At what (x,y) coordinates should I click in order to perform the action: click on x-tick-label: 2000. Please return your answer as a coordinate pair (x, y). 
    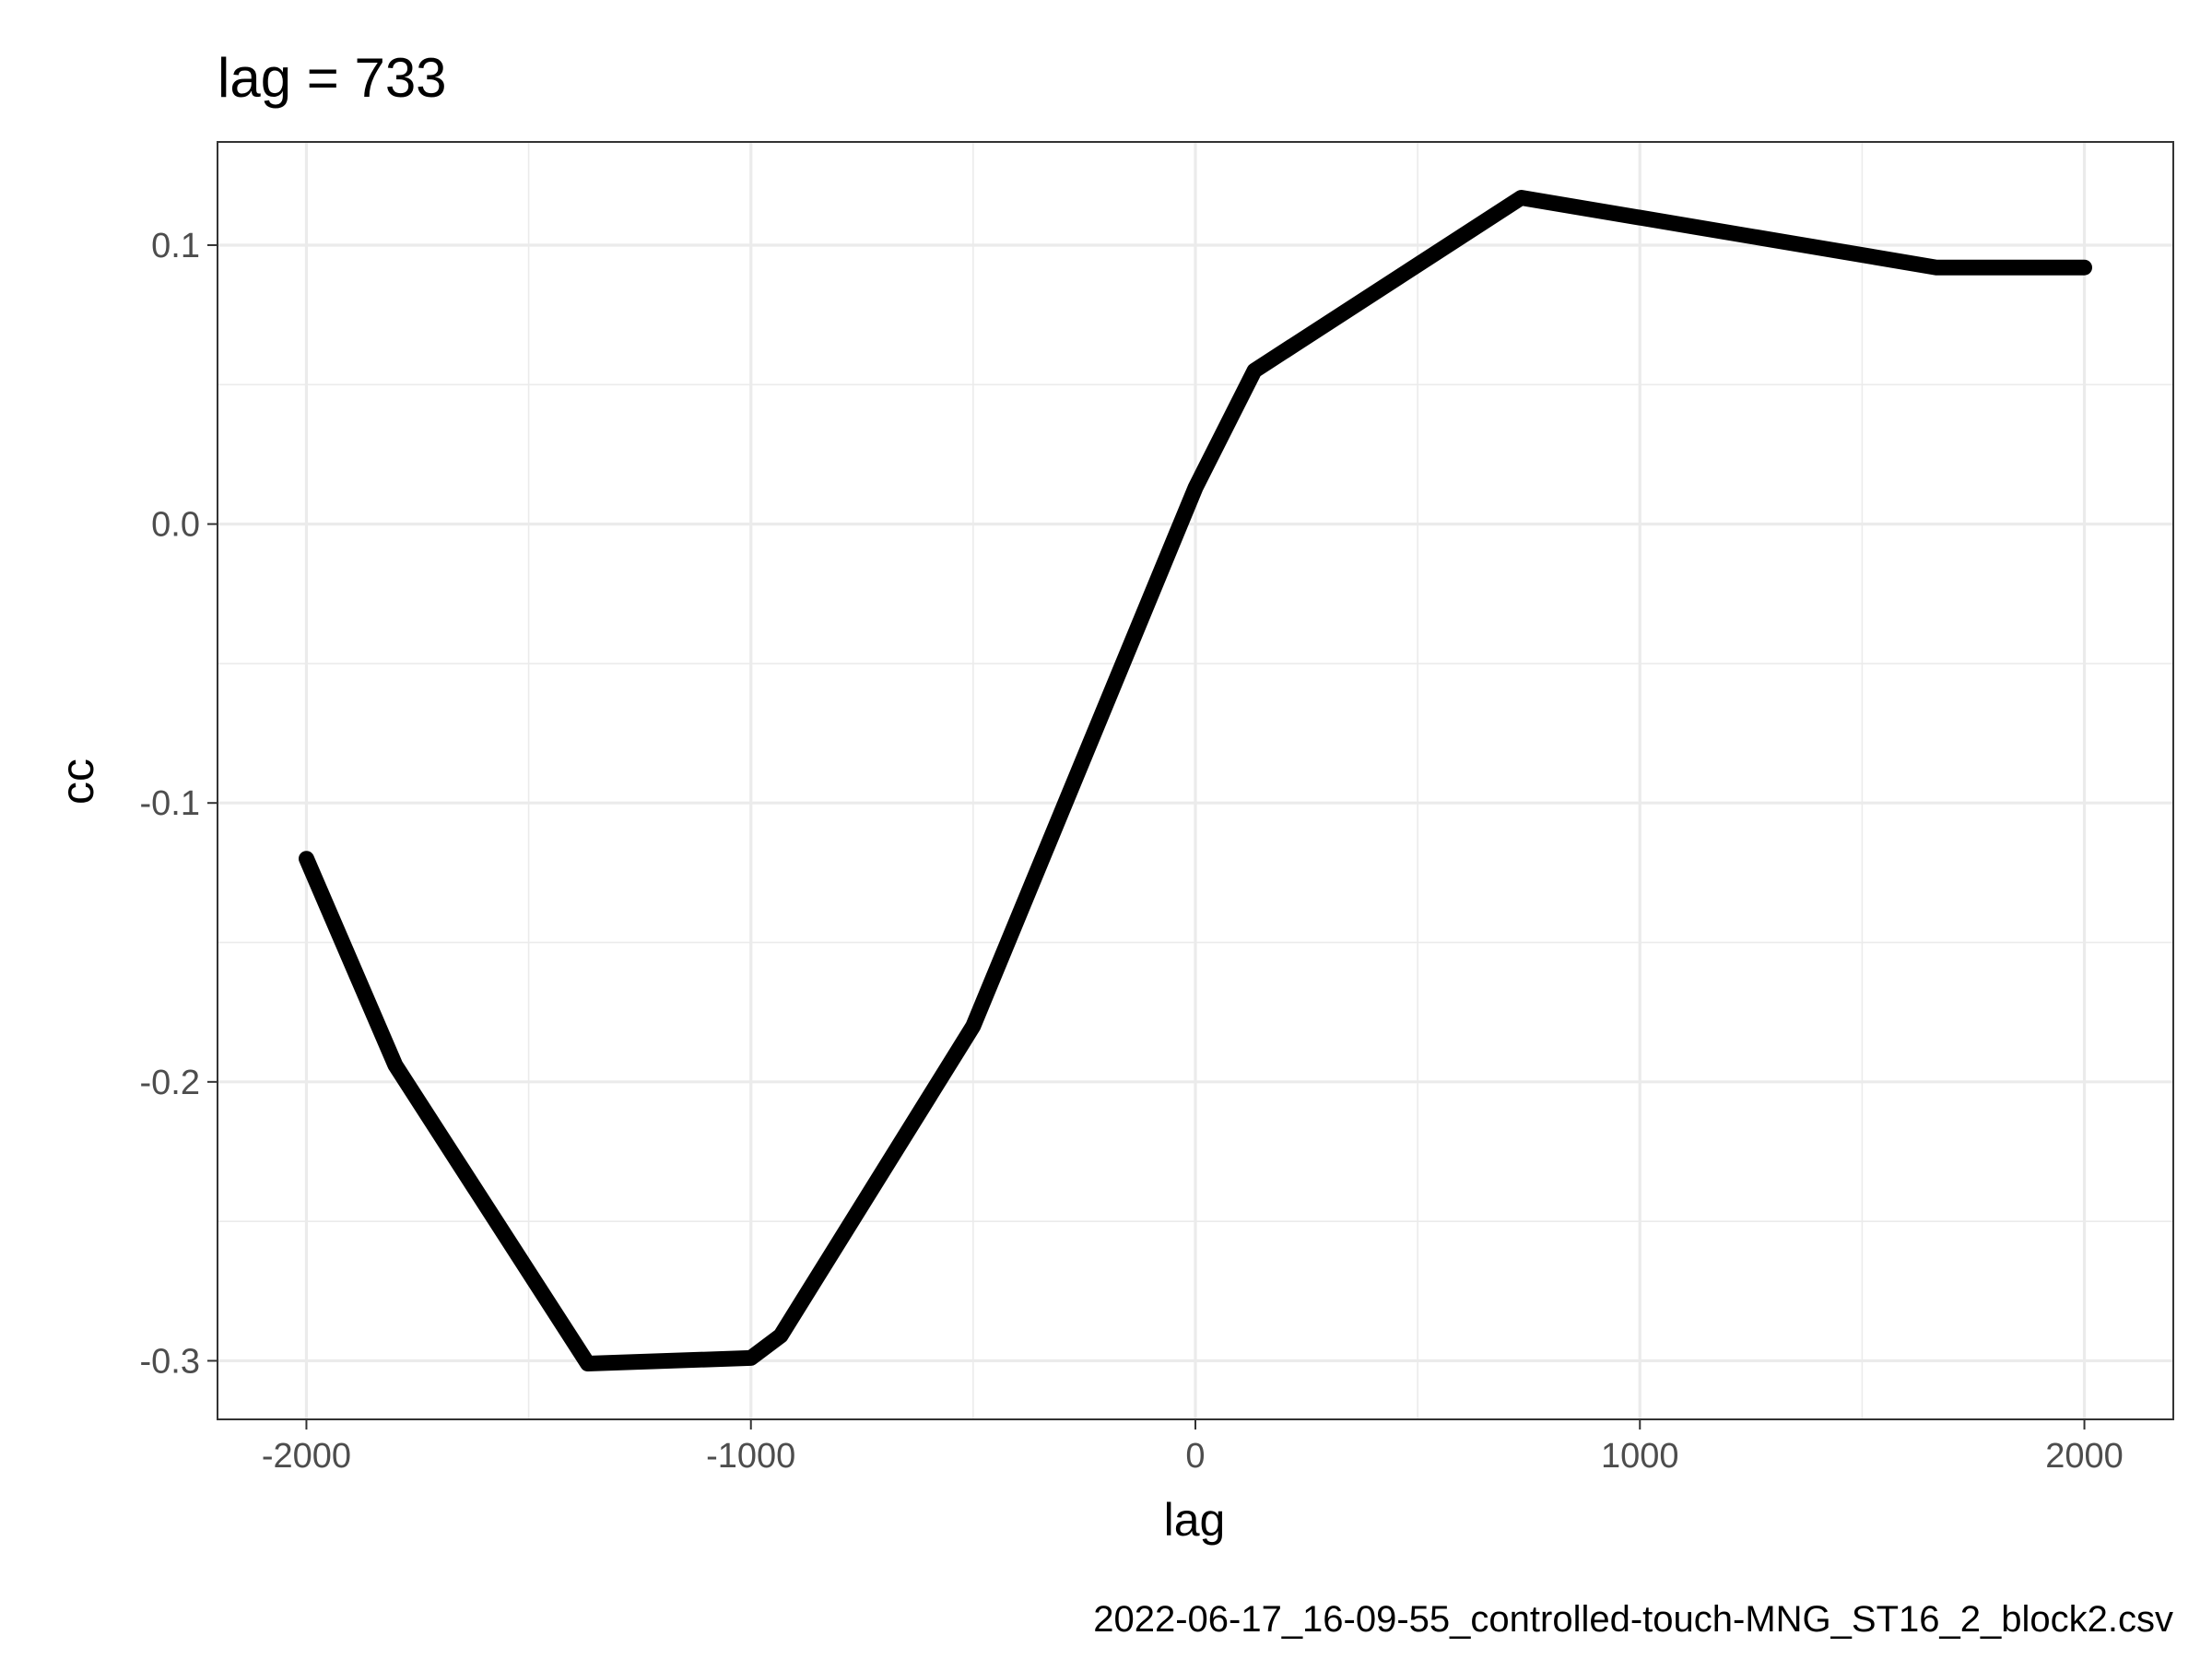
    Looking at the image, I should click on (2084, 1456).